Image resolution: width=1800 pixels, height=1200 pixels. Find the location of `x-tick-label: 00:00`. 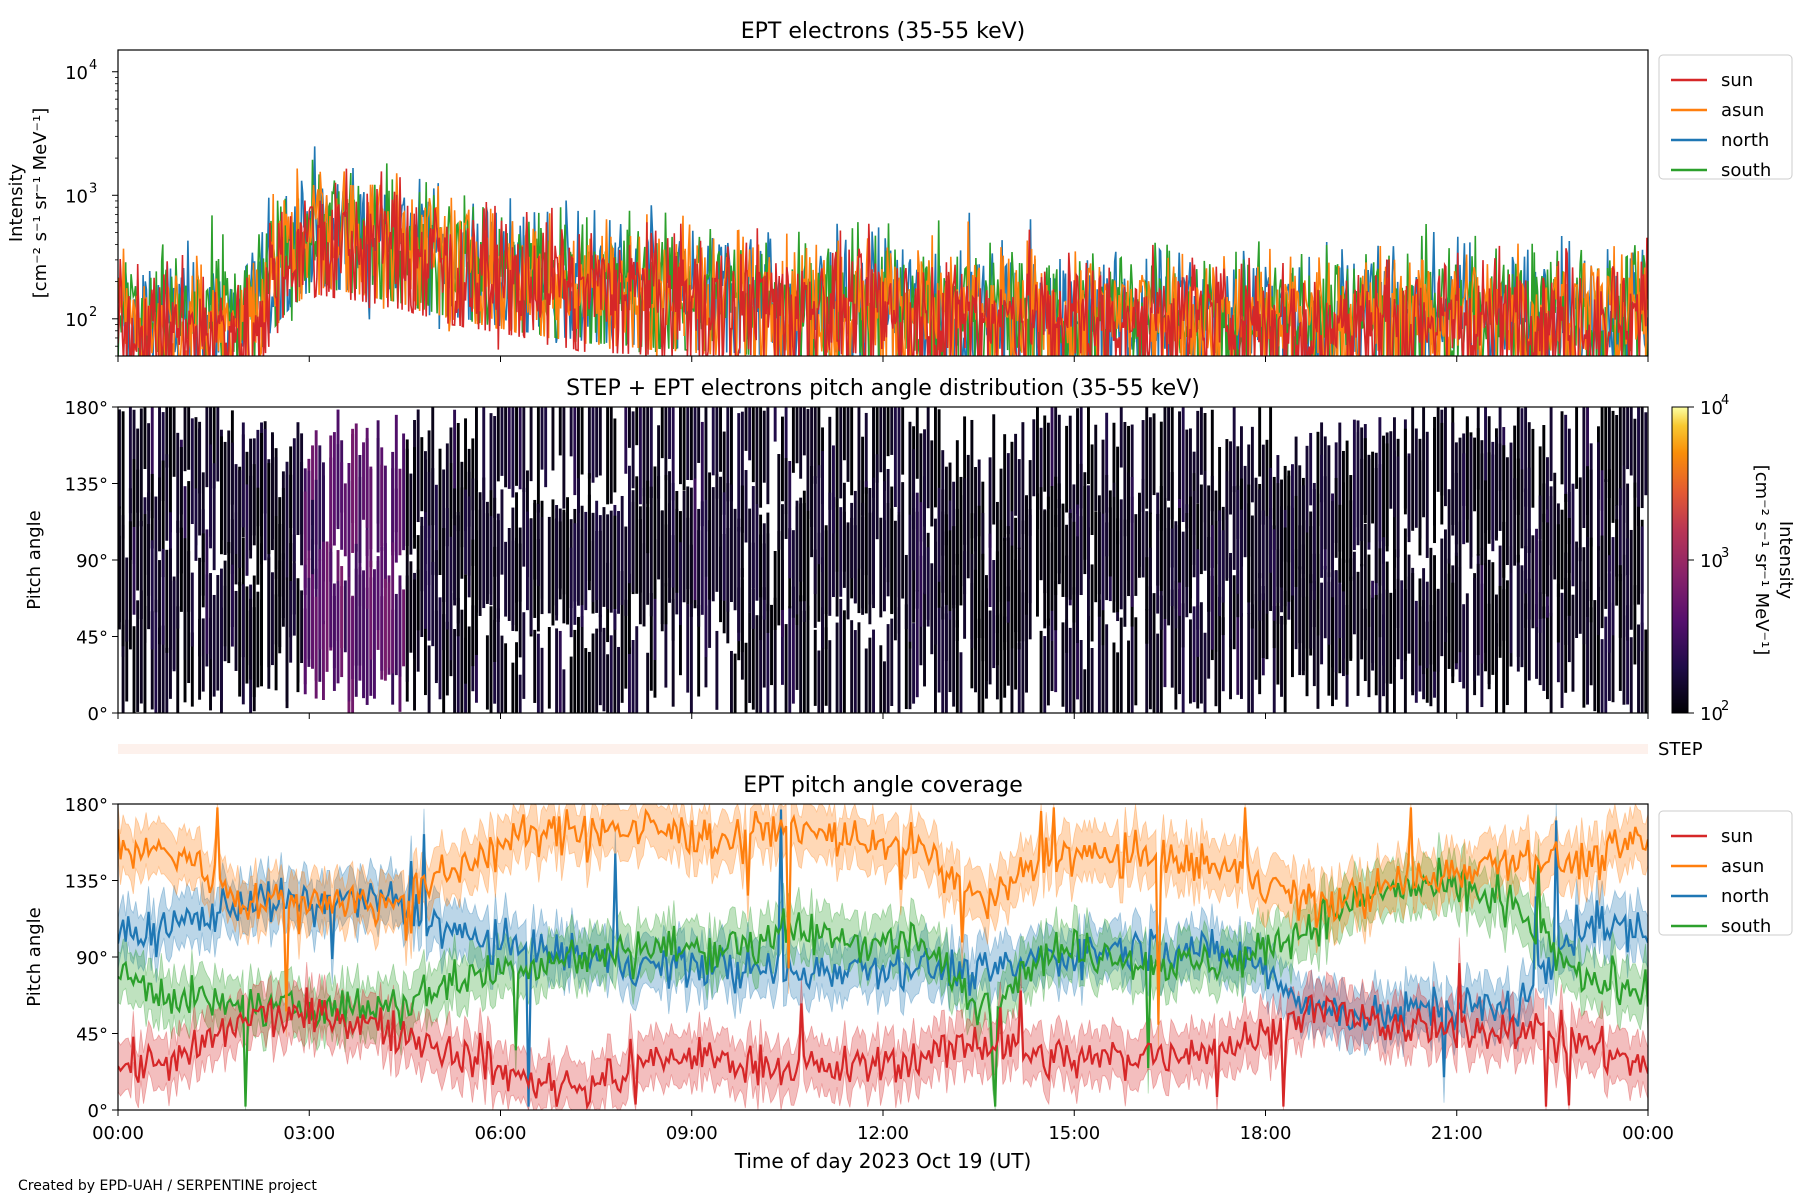

x-tick-label: 00:00 is located at coordinates (118, 1133).